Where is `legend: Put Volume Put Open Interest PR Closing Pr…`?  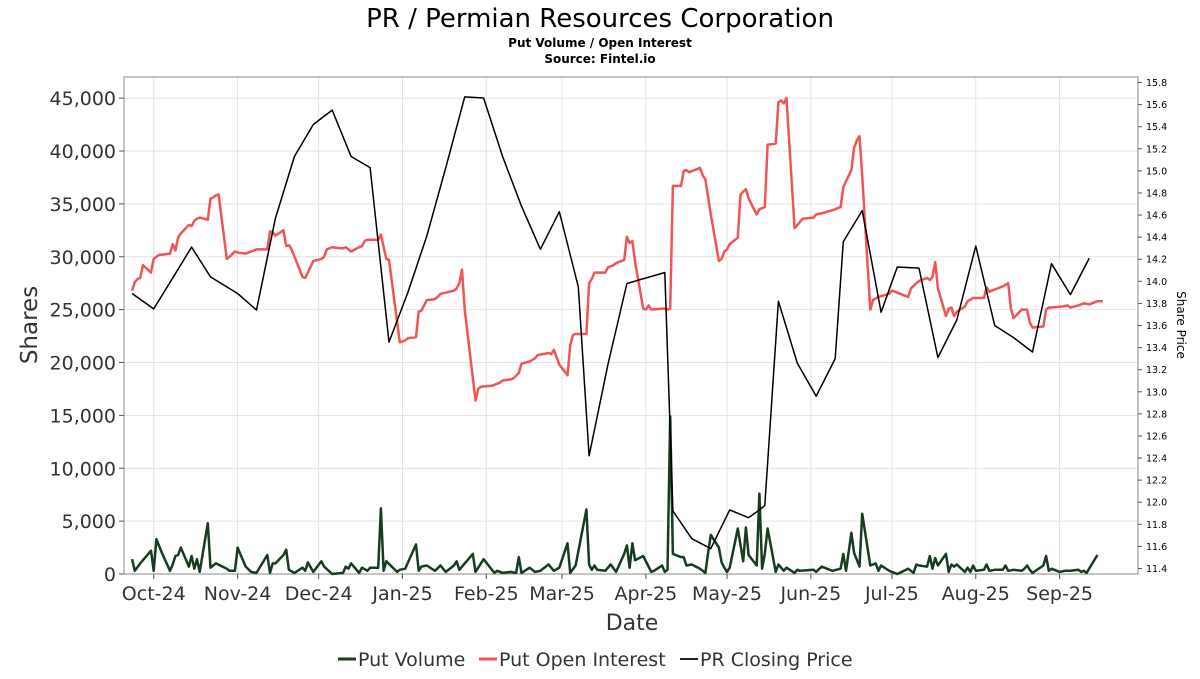
legend: Put Volume Put Open Interest PR Closing Pr… is located at coordinates (595, 660).